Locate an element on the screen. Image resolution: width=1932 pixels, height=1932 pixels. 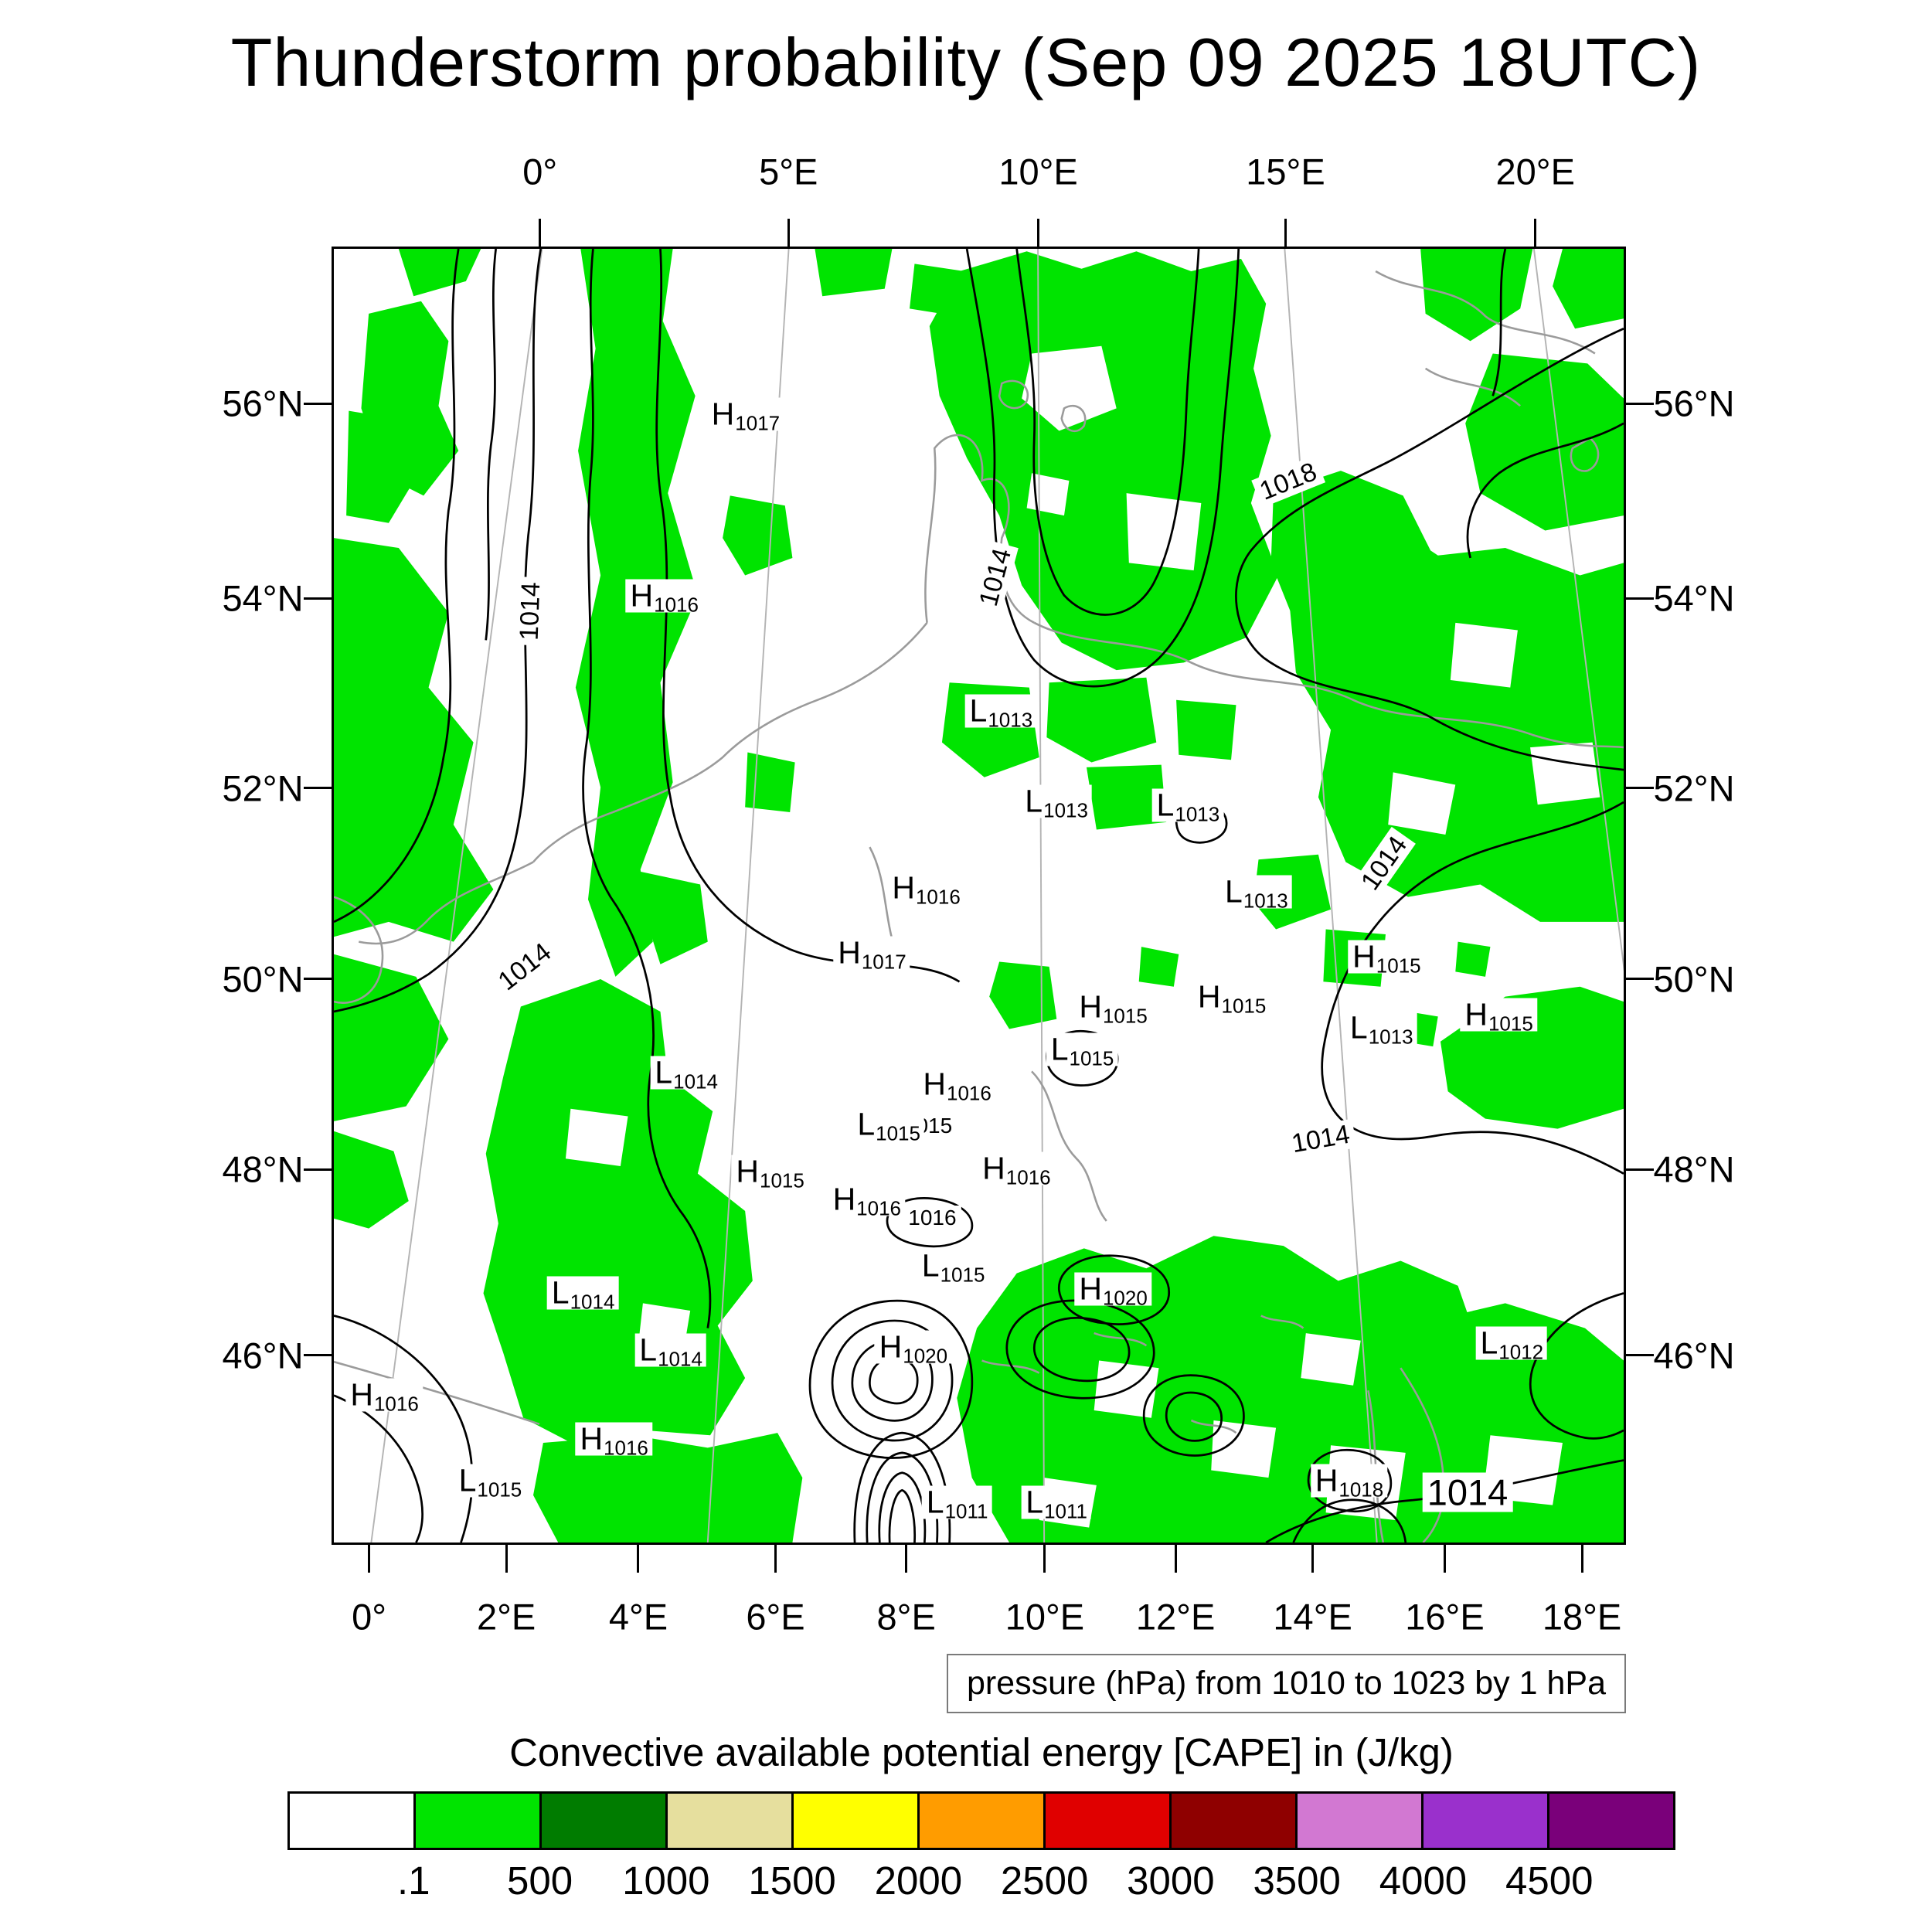
lat-label-left: 56°N is located at coordinates (263, 404).